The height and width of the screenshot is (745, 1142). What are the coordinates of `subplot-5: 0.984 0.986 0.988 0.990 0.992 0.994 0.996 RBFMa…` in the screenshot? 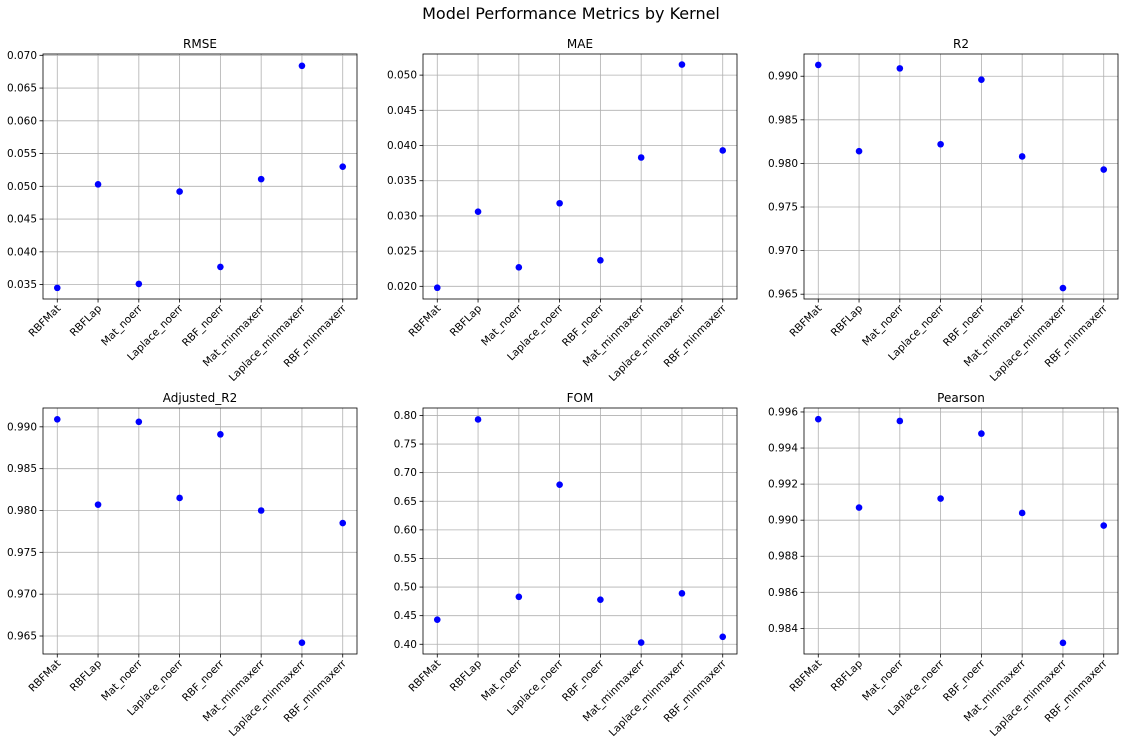 It's located at (943, 565).